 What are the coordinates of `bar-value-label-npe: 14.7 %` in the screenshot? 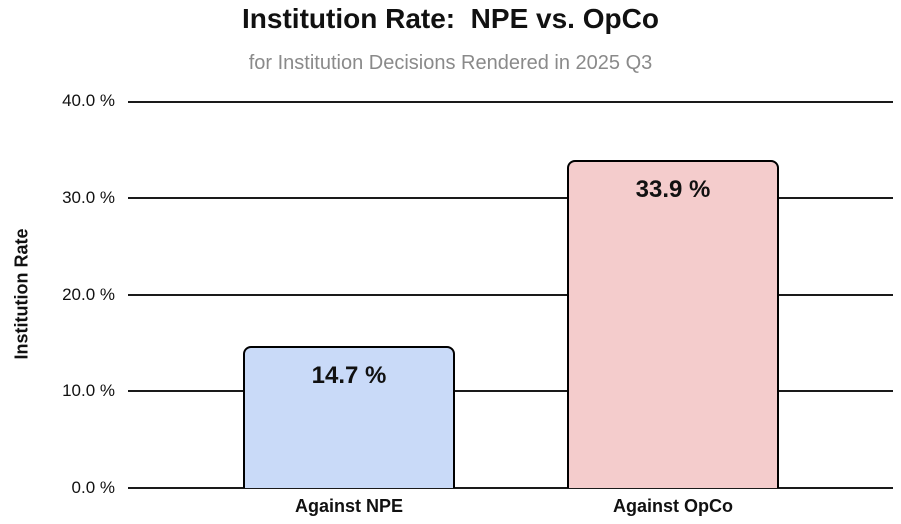 It's located at (349, 375).